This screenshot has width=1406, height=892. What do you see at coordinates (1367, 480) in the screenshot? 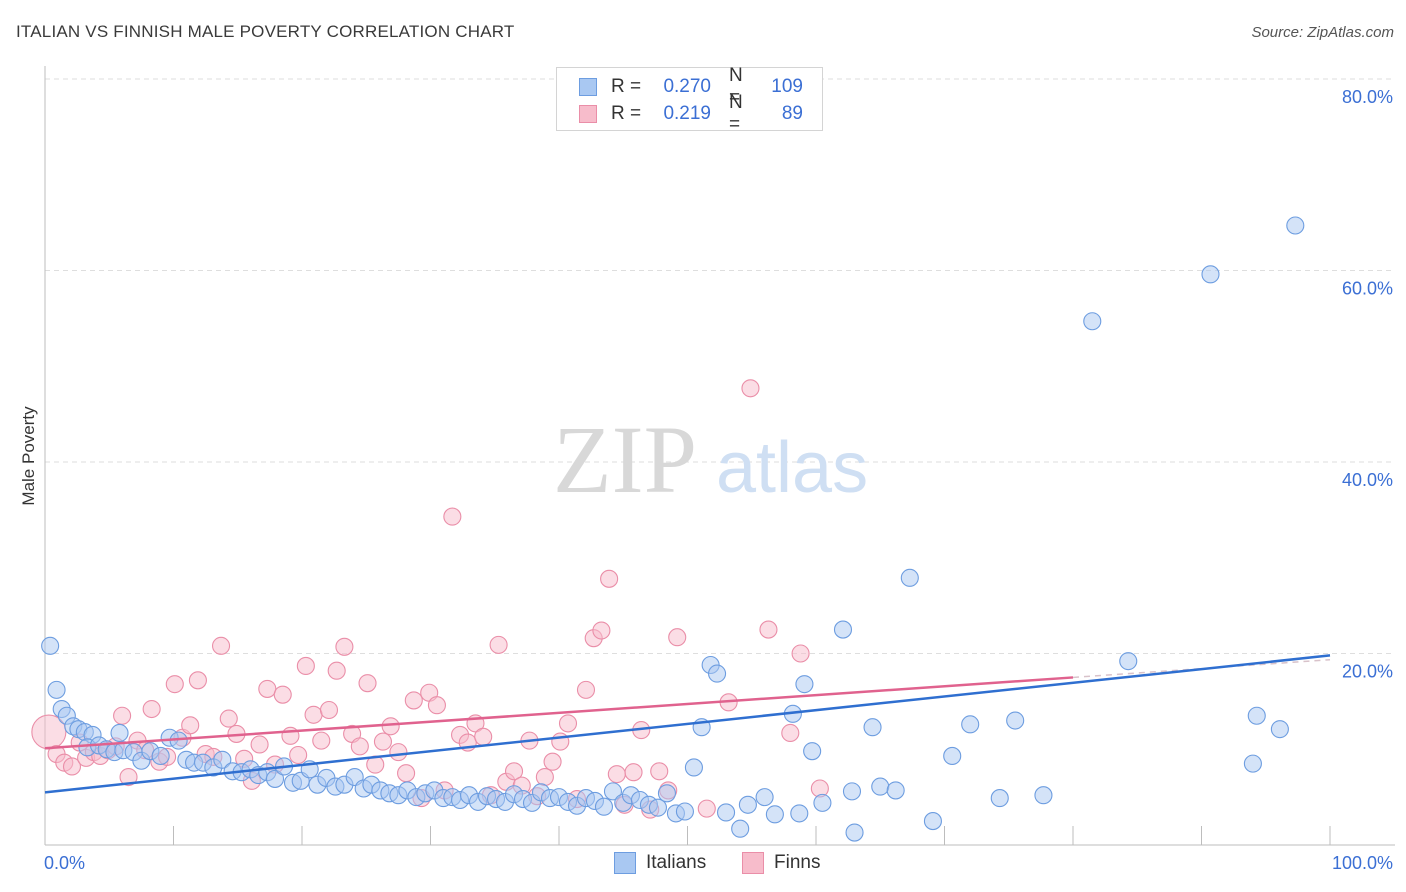
I see `y-tick-label: 40.0%` at bounding box center [1367, 480].